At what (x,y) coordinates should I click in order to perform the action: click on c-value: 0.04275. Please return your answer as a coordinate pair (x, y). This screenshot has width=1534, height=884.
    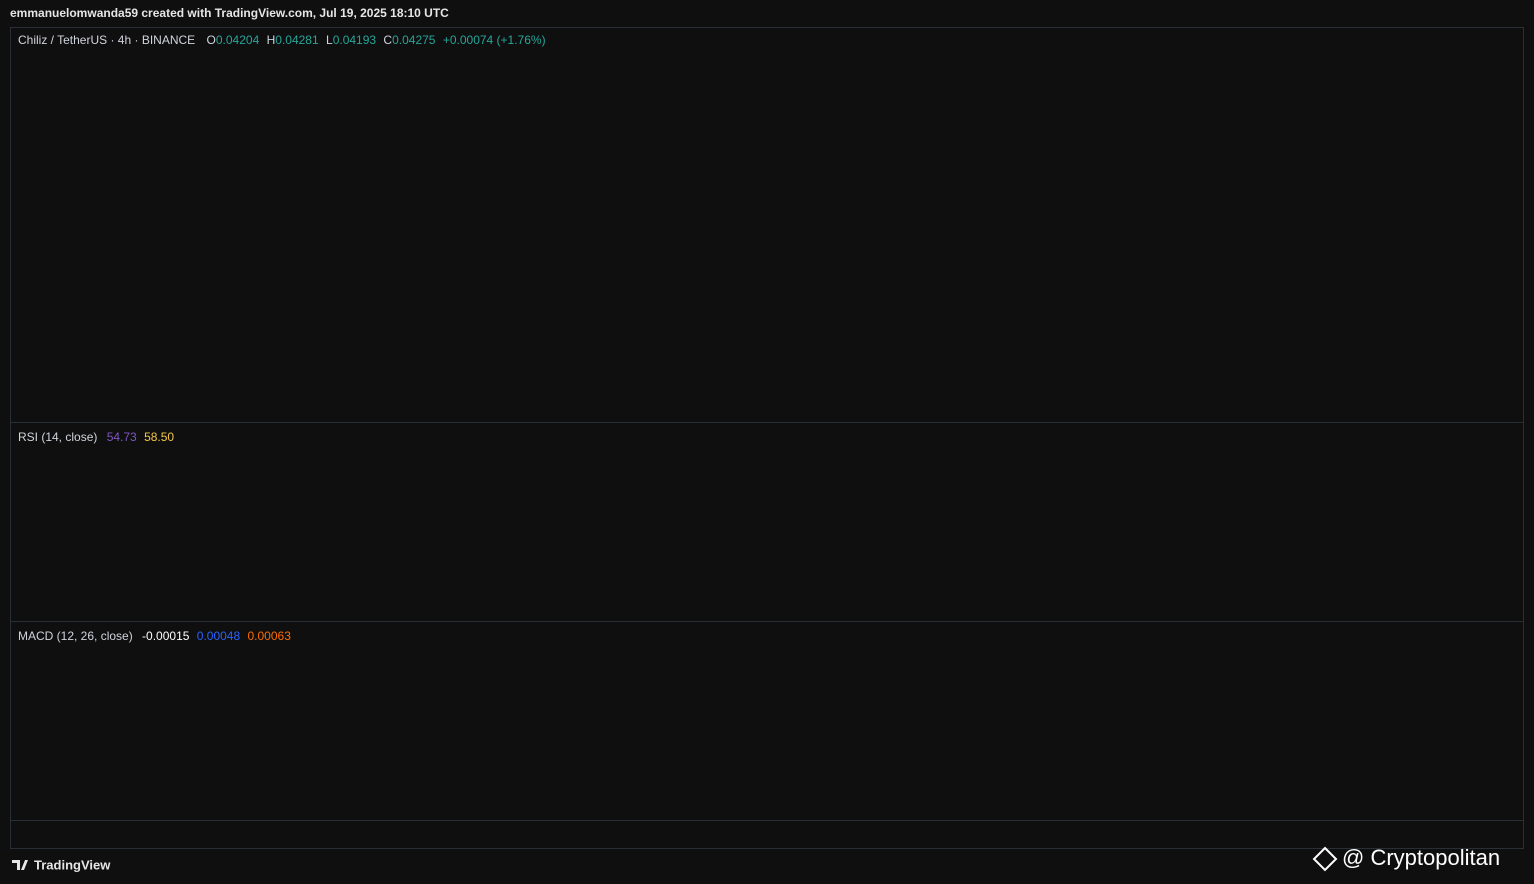
    Looking at the image, I should click on (414, 40).